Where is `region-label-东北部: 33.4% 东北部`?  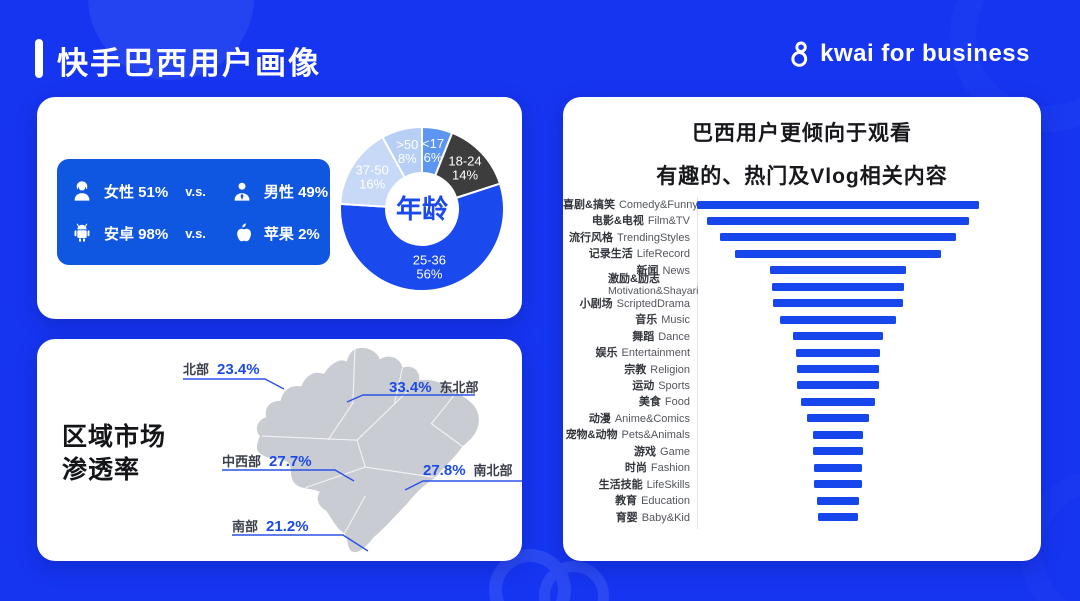 region-label-东北部: 33.4% 东北部 is located at coordinates (434, 387).